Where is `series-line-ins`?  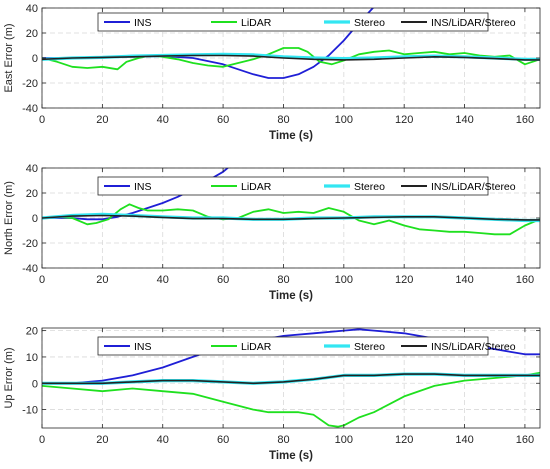 series-line-ins is located at coordinates (291, 356).